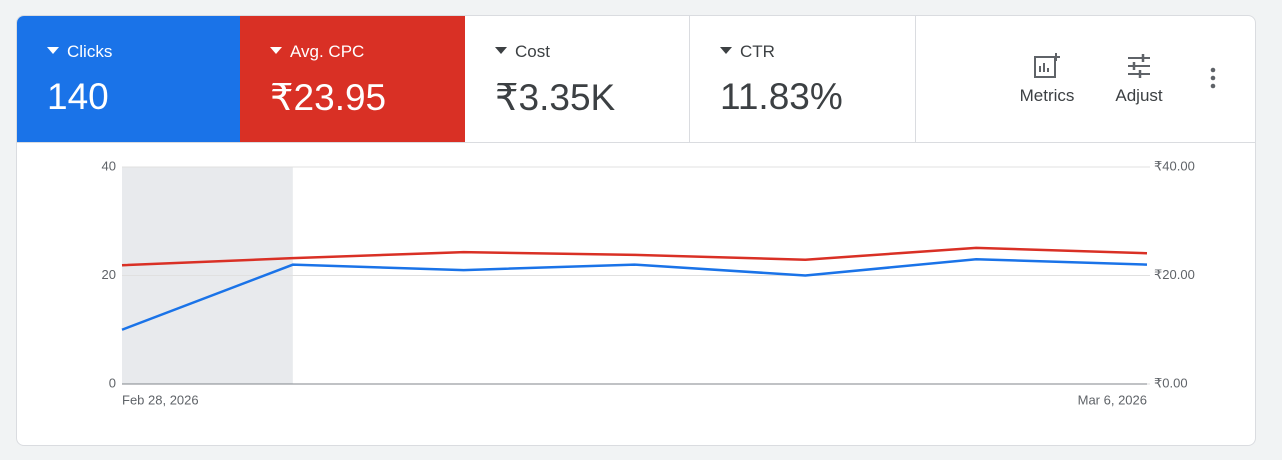 The width and height of the screenshot is (1282, 460). I want to click on tile-label: Avg. CPC, so click(317, 52).